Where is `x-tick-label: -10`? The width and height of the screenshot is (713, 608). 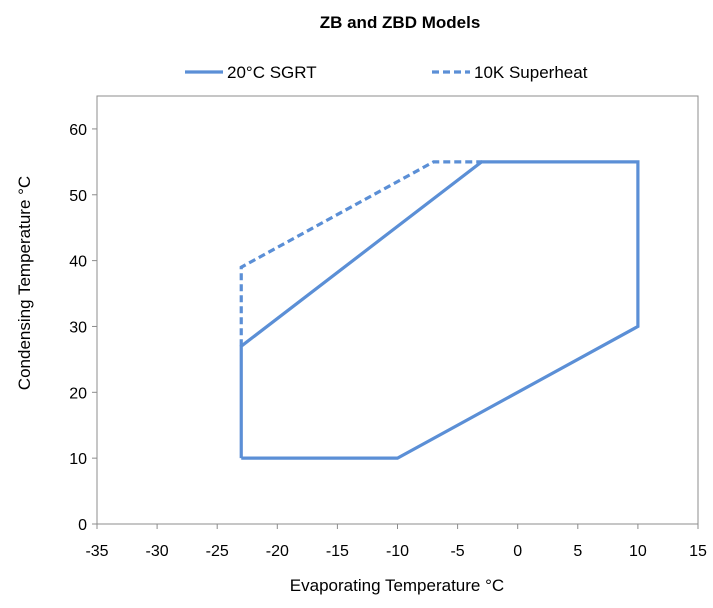 x-tick-label: -10 is located at coordinates (397, 551).